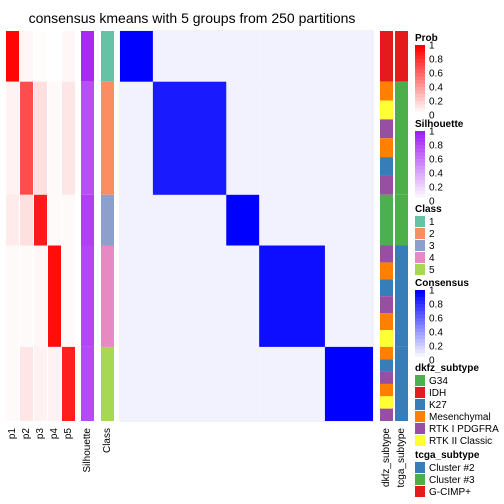 The image size is (504, 504). Describe the element at coordinates (54, 296) in the screenshot. I see `prob-cell-g4-p4` at that location.